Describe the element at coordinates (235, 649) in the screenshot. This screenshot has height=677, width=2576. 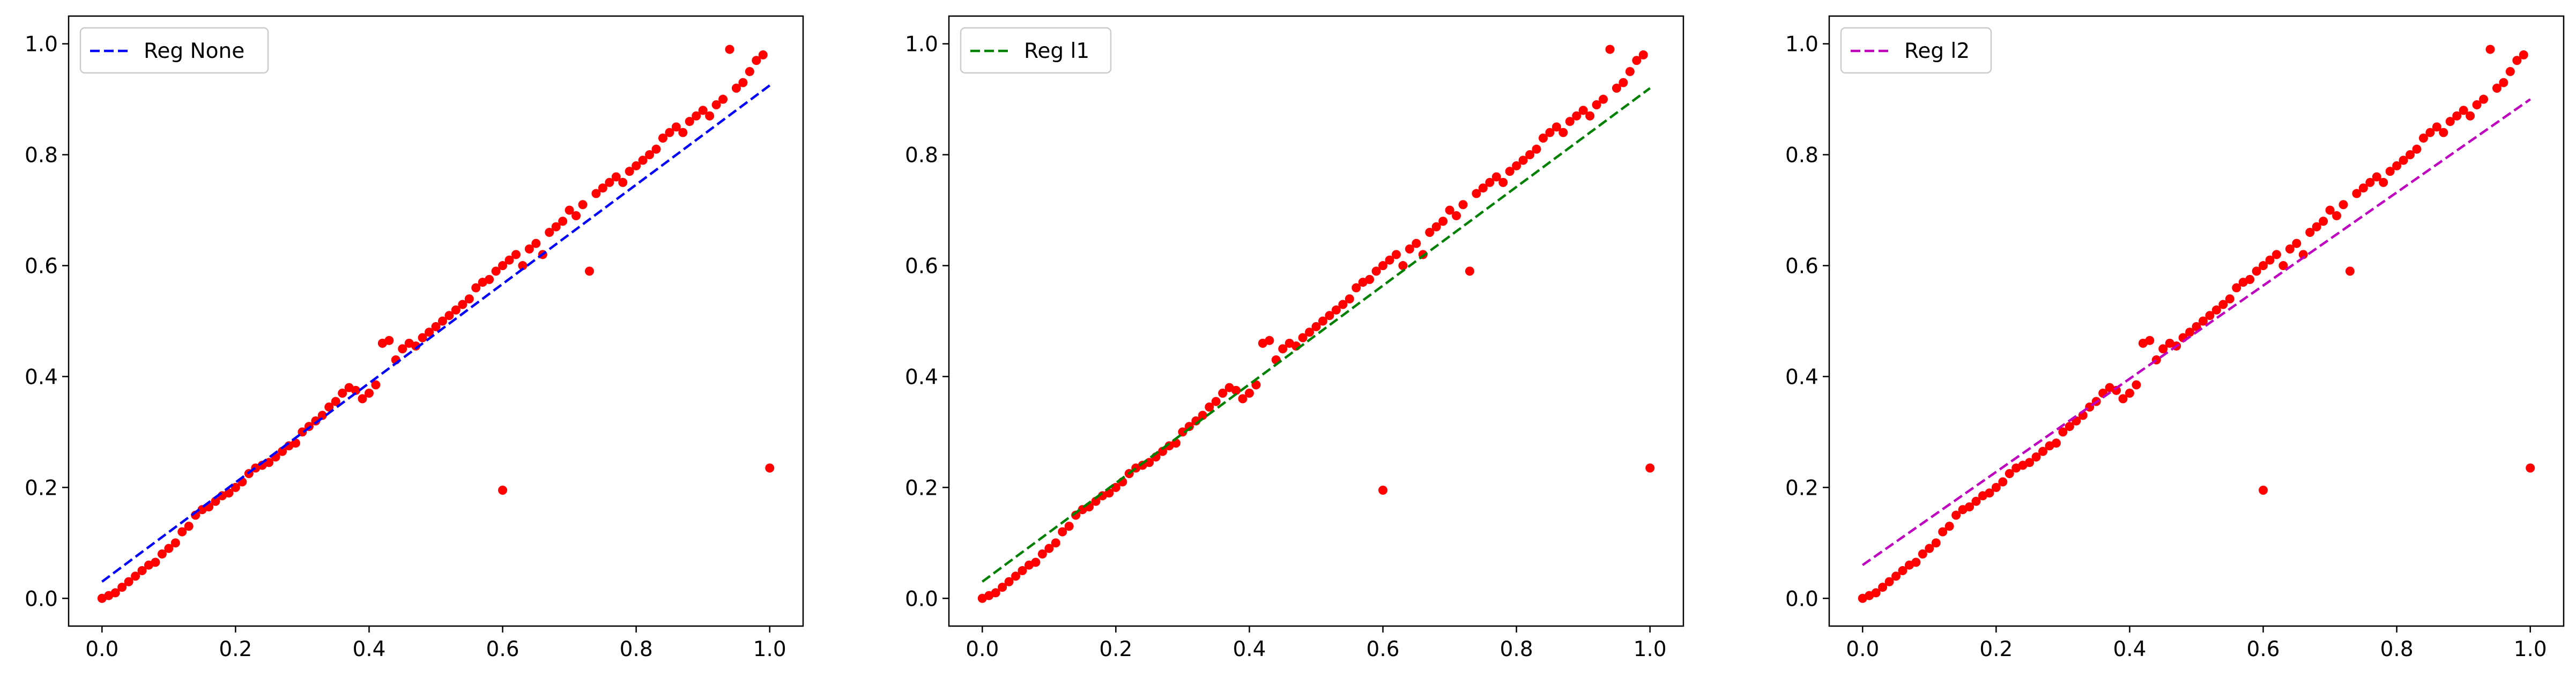
I see `x-tick-label: 0.2` at that location.